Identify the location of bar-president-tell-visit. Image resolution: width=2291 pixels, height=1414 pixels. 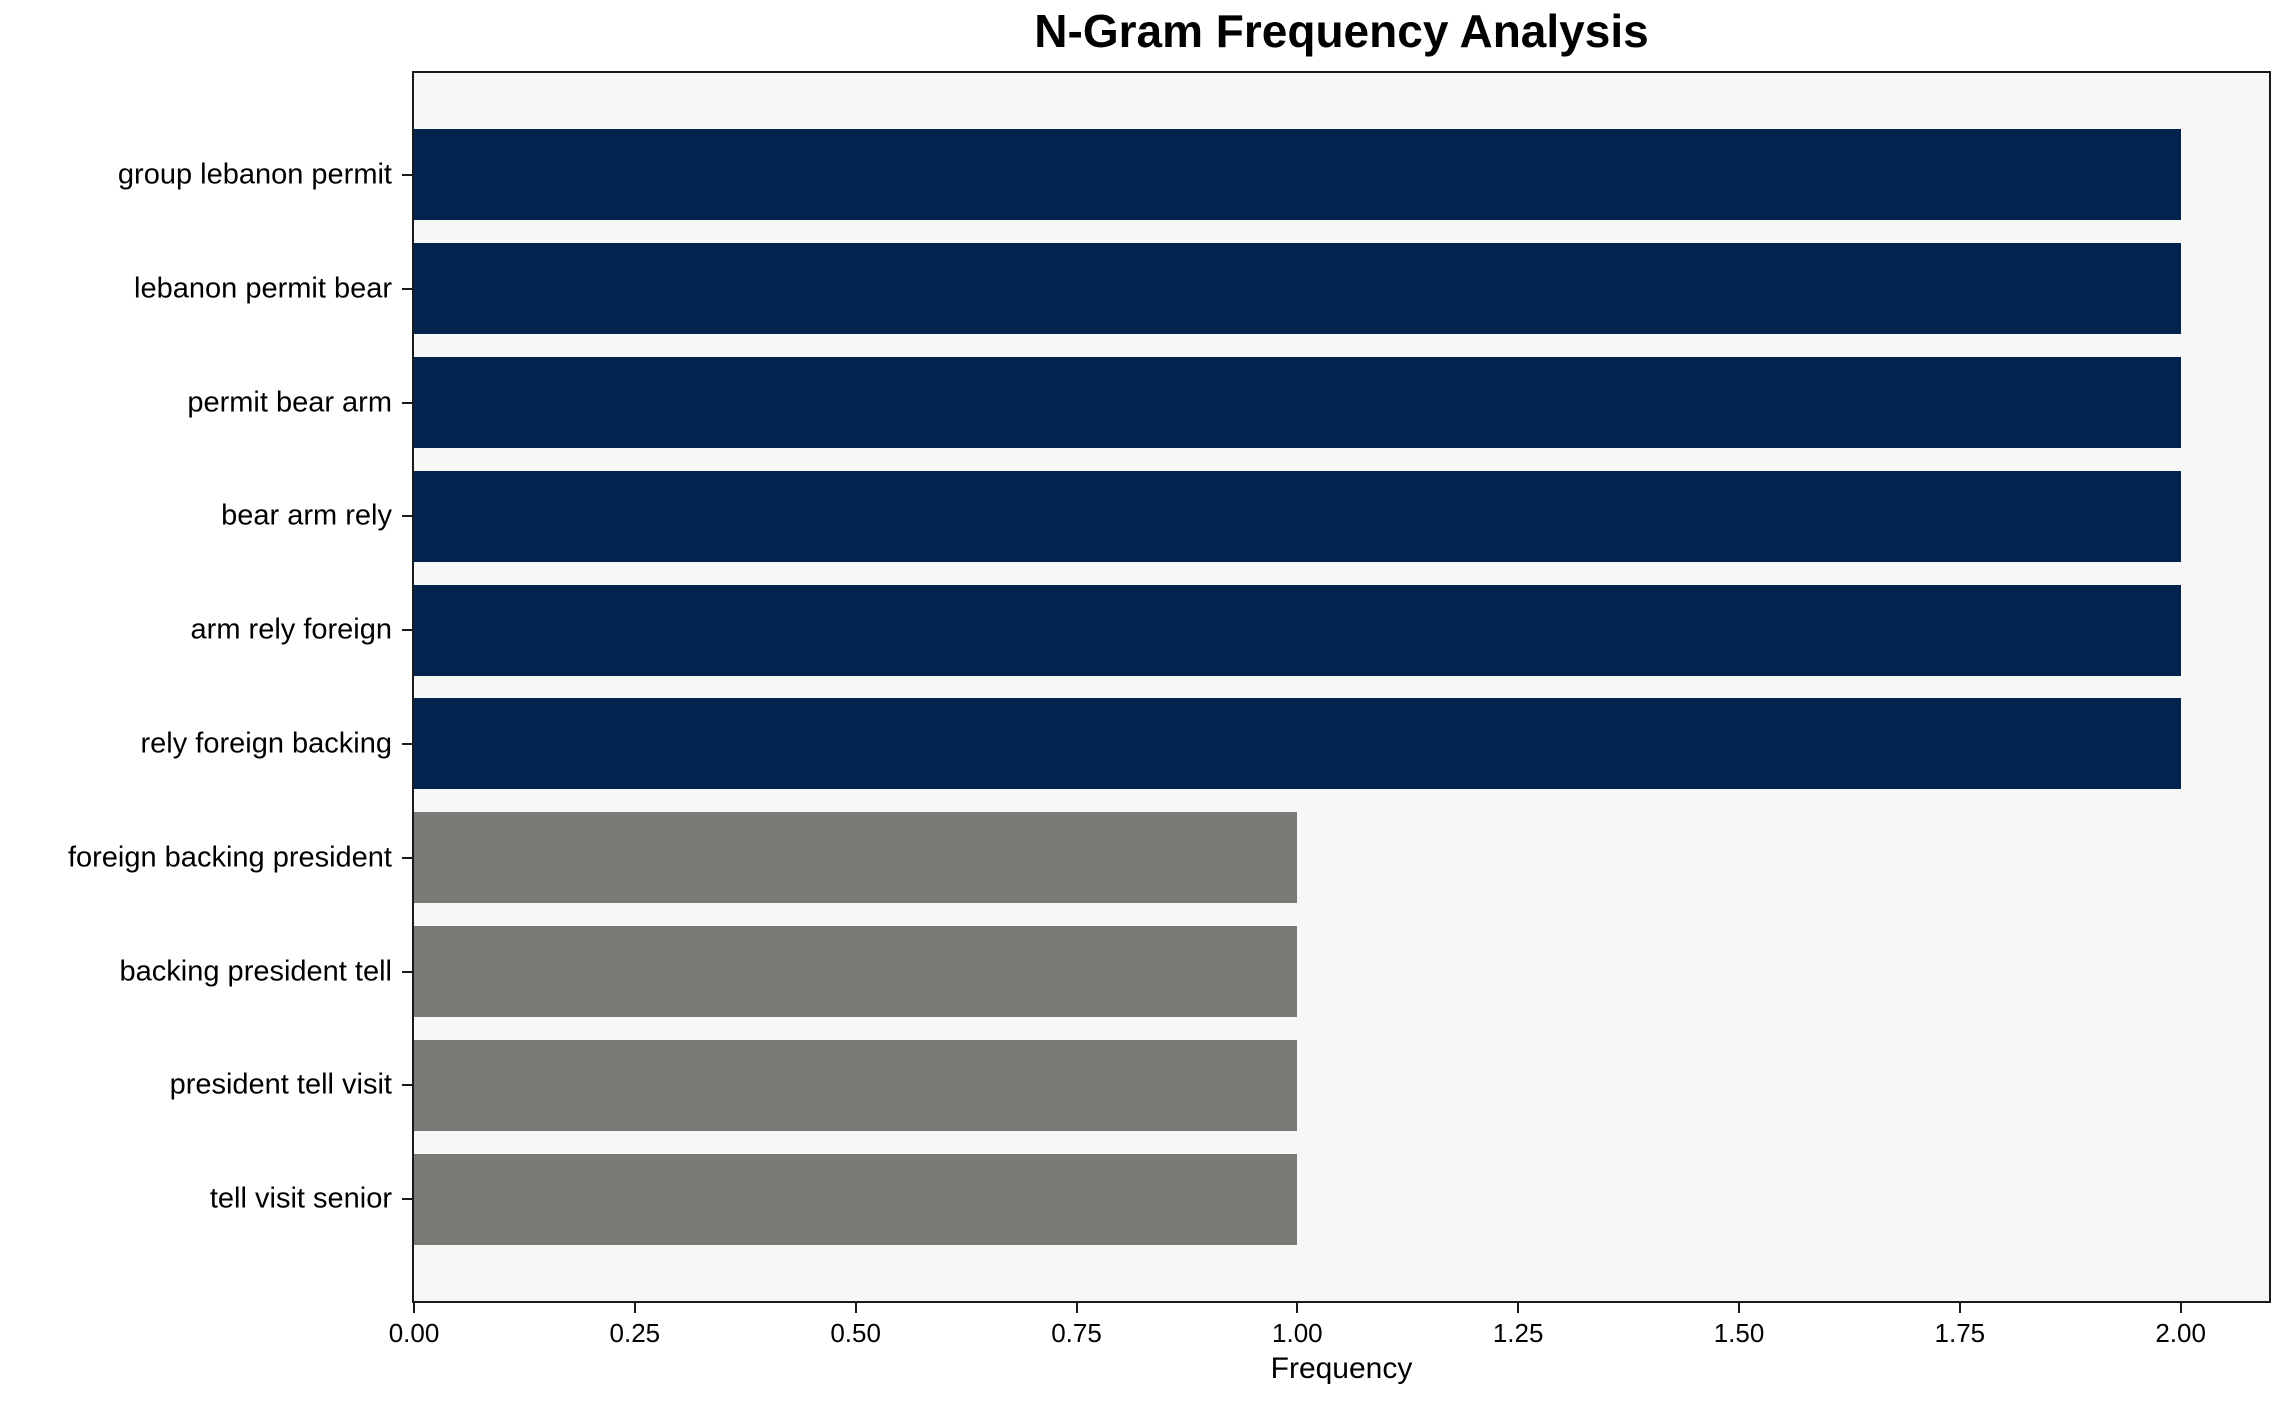
(855, 1085).